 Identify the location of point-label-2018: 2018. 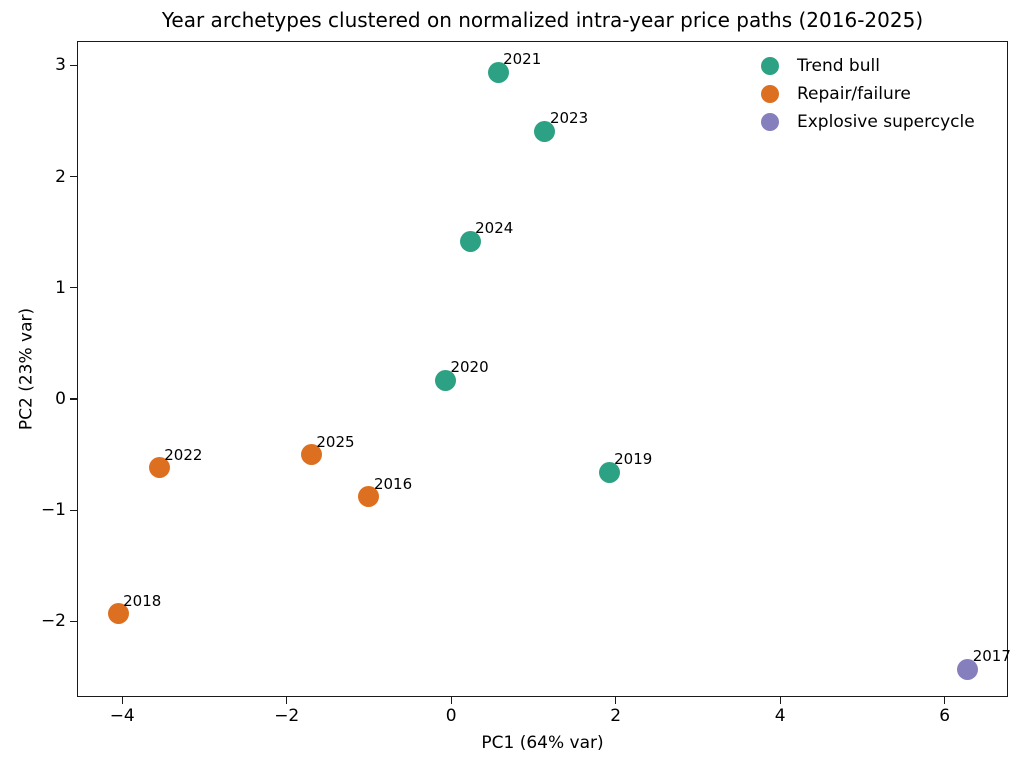
(142, 600).